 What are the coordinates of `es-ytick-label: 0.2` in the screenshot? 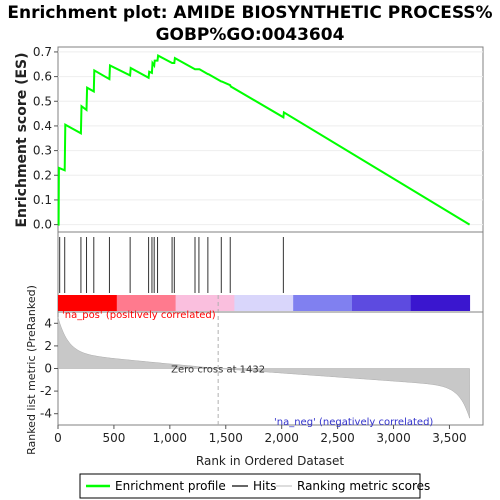 It's located at (42, 175).